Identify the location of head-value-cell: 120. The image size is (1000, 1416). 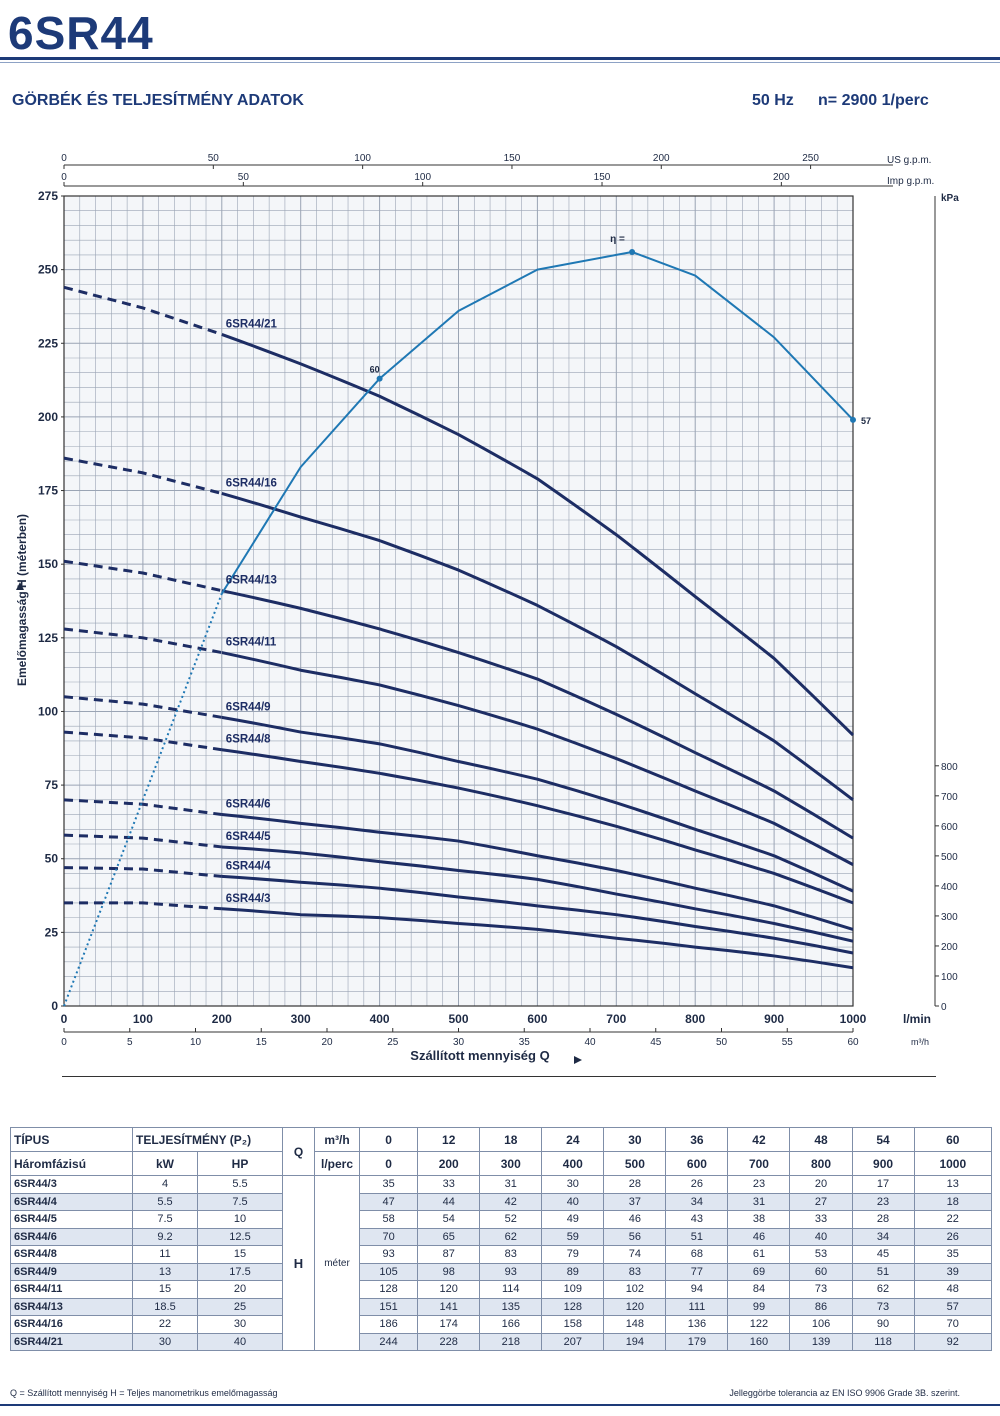
(635, 1306).